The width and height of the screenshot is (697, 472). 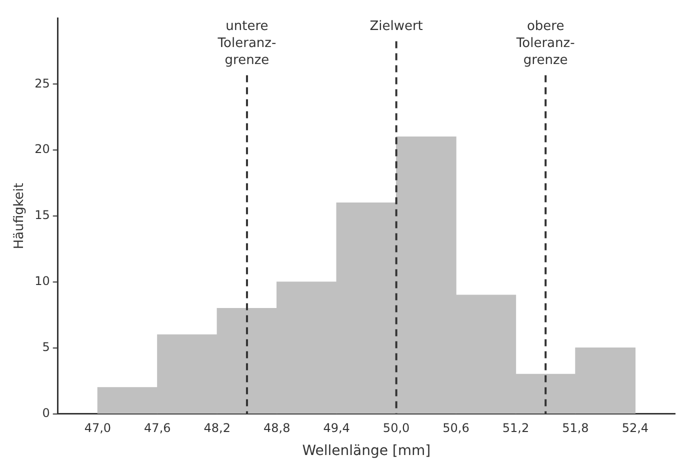 I want to click on x-tick-label: 47,0, so click(x=98, y=428).